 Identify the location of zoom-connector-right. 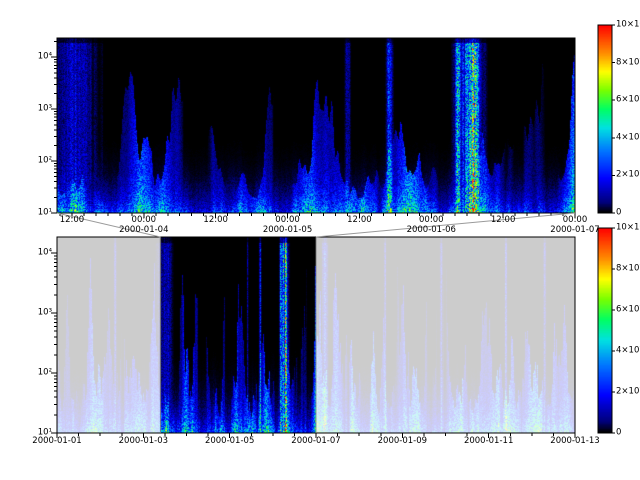
(445, 225).